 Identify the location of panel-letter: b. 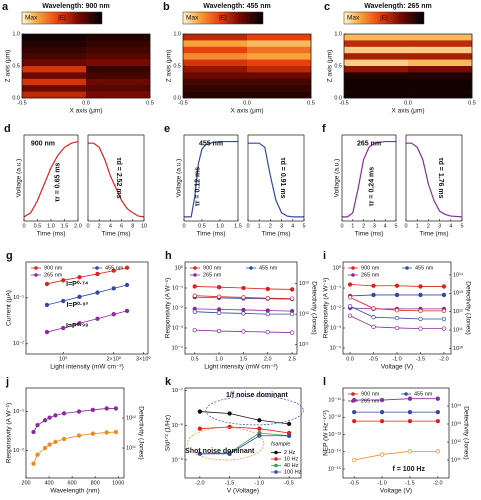
(166, 7).